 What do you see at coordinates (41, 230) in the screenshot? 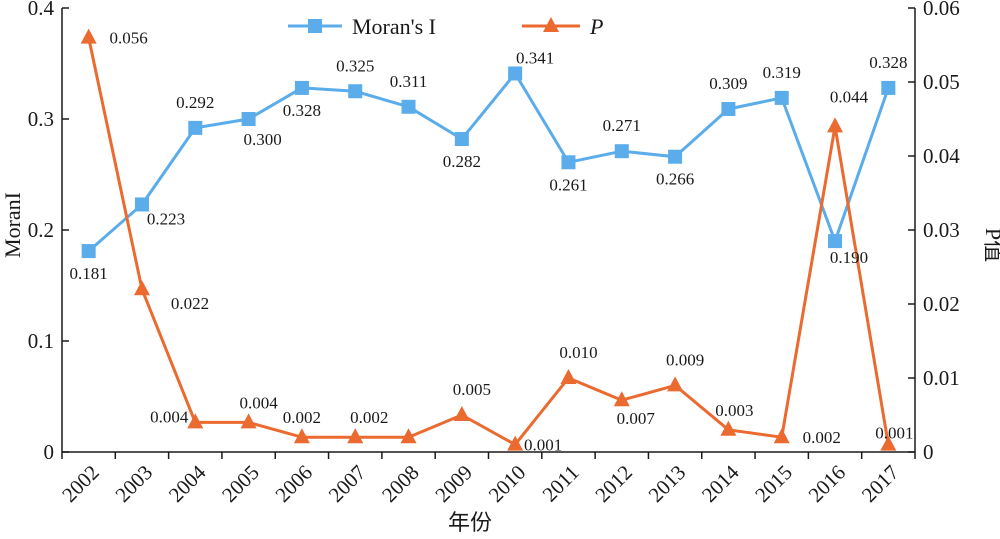
I see `left-y-tick-label: 0.2` at bounding box center [41, 230].